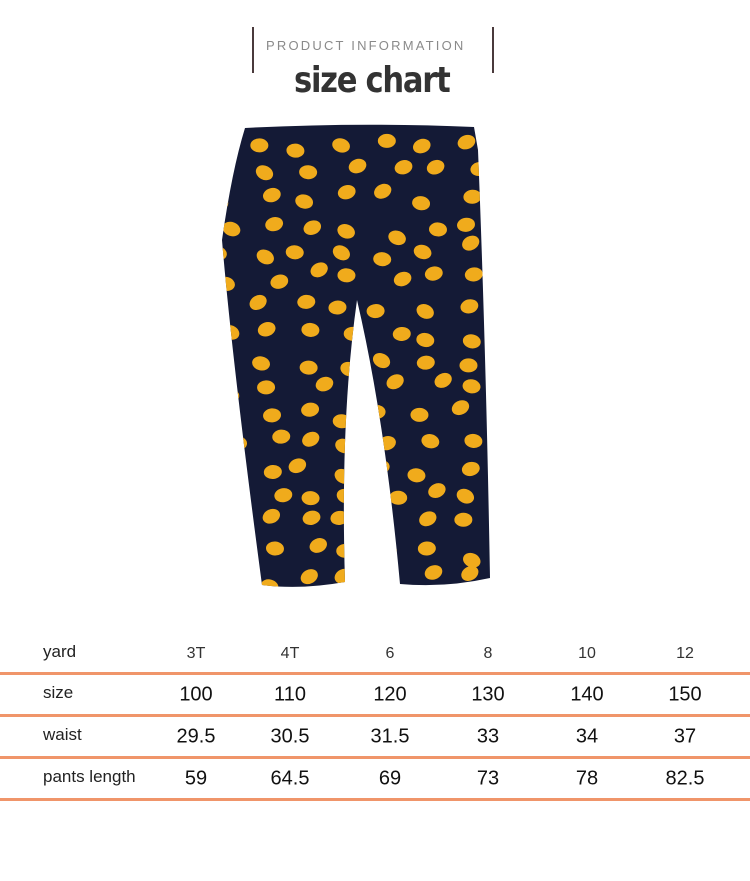 The height and width of the screenshot is (881, 750). I want to click on column-header: 3T, so click(196, 653).